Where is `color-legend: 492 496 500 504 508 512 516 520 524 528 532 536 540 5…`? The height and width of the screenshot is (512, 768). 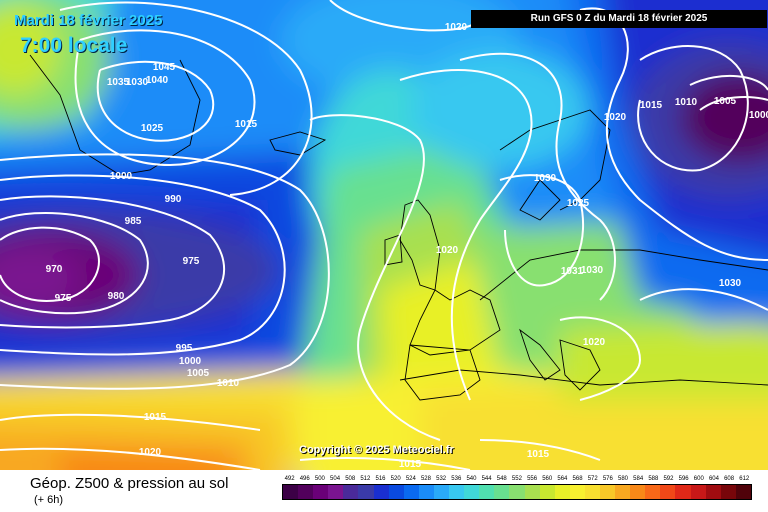
color-legend: 492 496 500 504 508 512 516 520 524 528 532 536 540 5… is located at coordinates (517, 492).